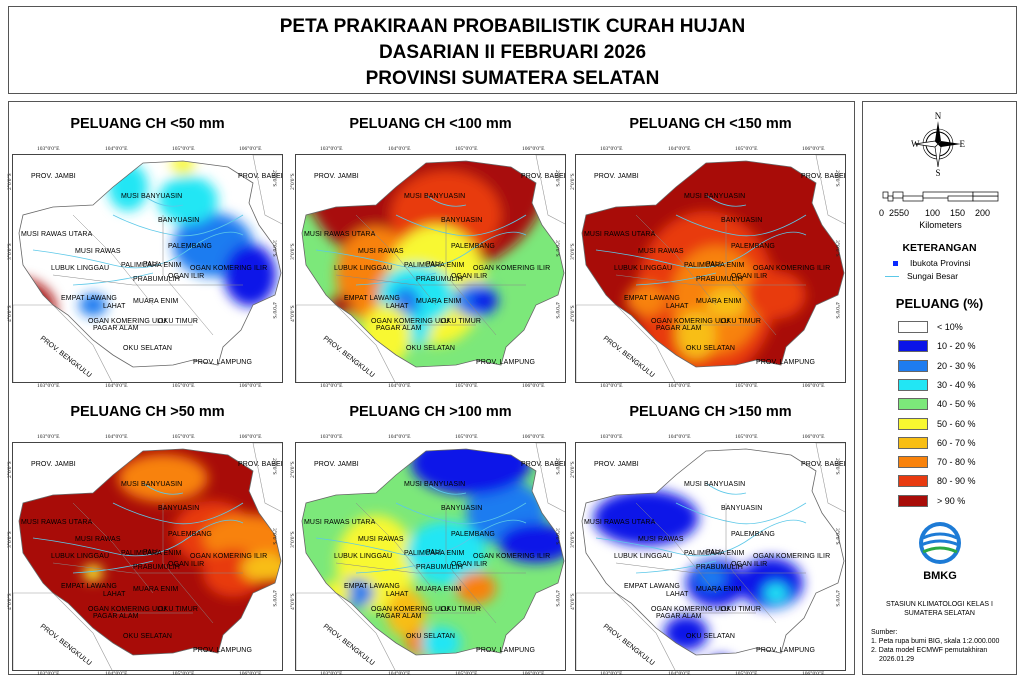 This screenshot has width=1024, height=684. Describe the element at coordinates (933, 213) in the screenshot. I see `scale-tick: 100` at that location.